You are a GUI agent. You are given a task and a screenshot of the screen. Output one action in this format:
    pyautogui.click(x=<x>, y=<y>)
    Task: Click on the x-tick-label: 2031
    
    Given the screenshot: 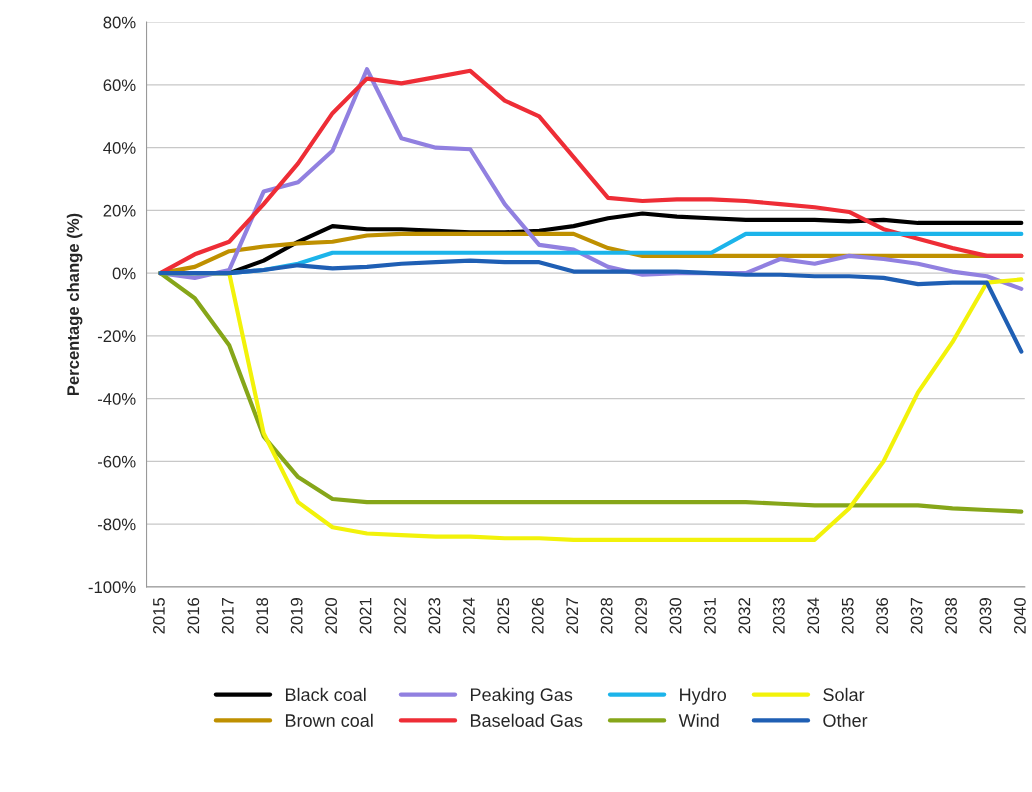 What is the action you would take?
    pyautogui.click(x=710, y=616)
    